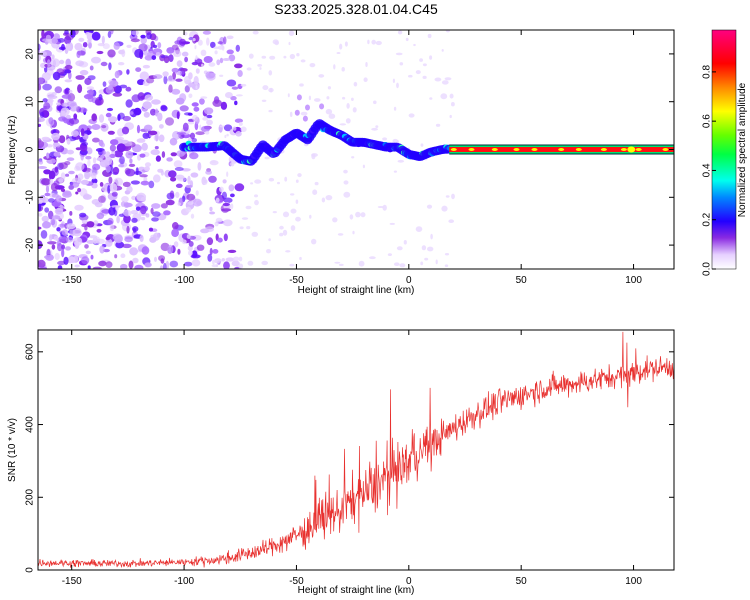 This screenshot has height=600, width=750. I want to click on spectrogram-x-tick-label: 100, so click(633, 280).